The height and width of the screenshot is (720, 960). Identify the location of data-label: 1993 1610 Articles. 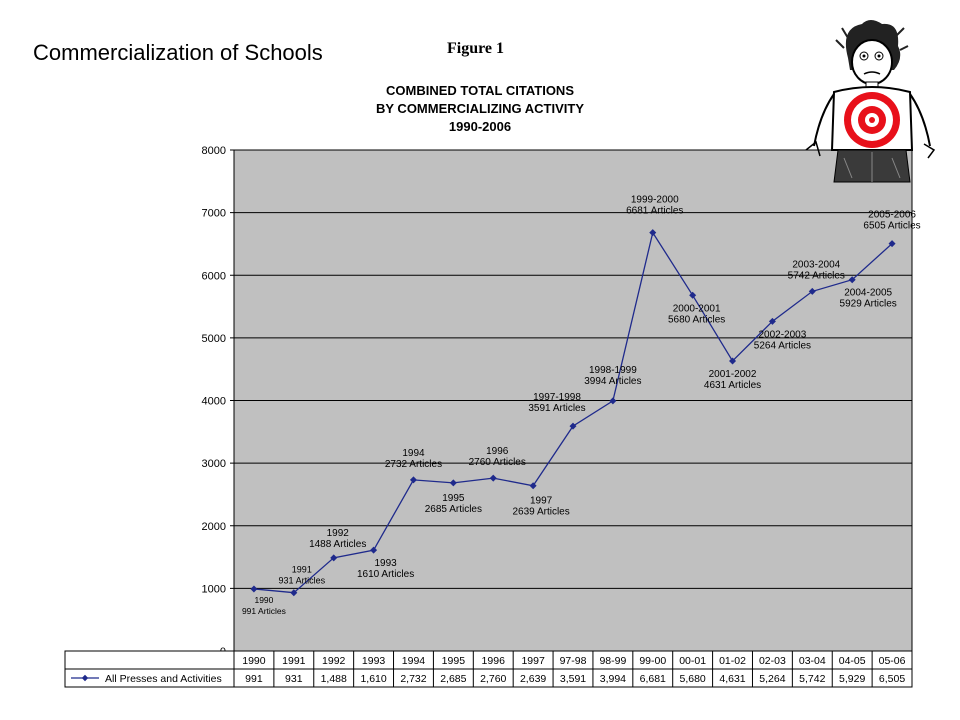
(385, 569).